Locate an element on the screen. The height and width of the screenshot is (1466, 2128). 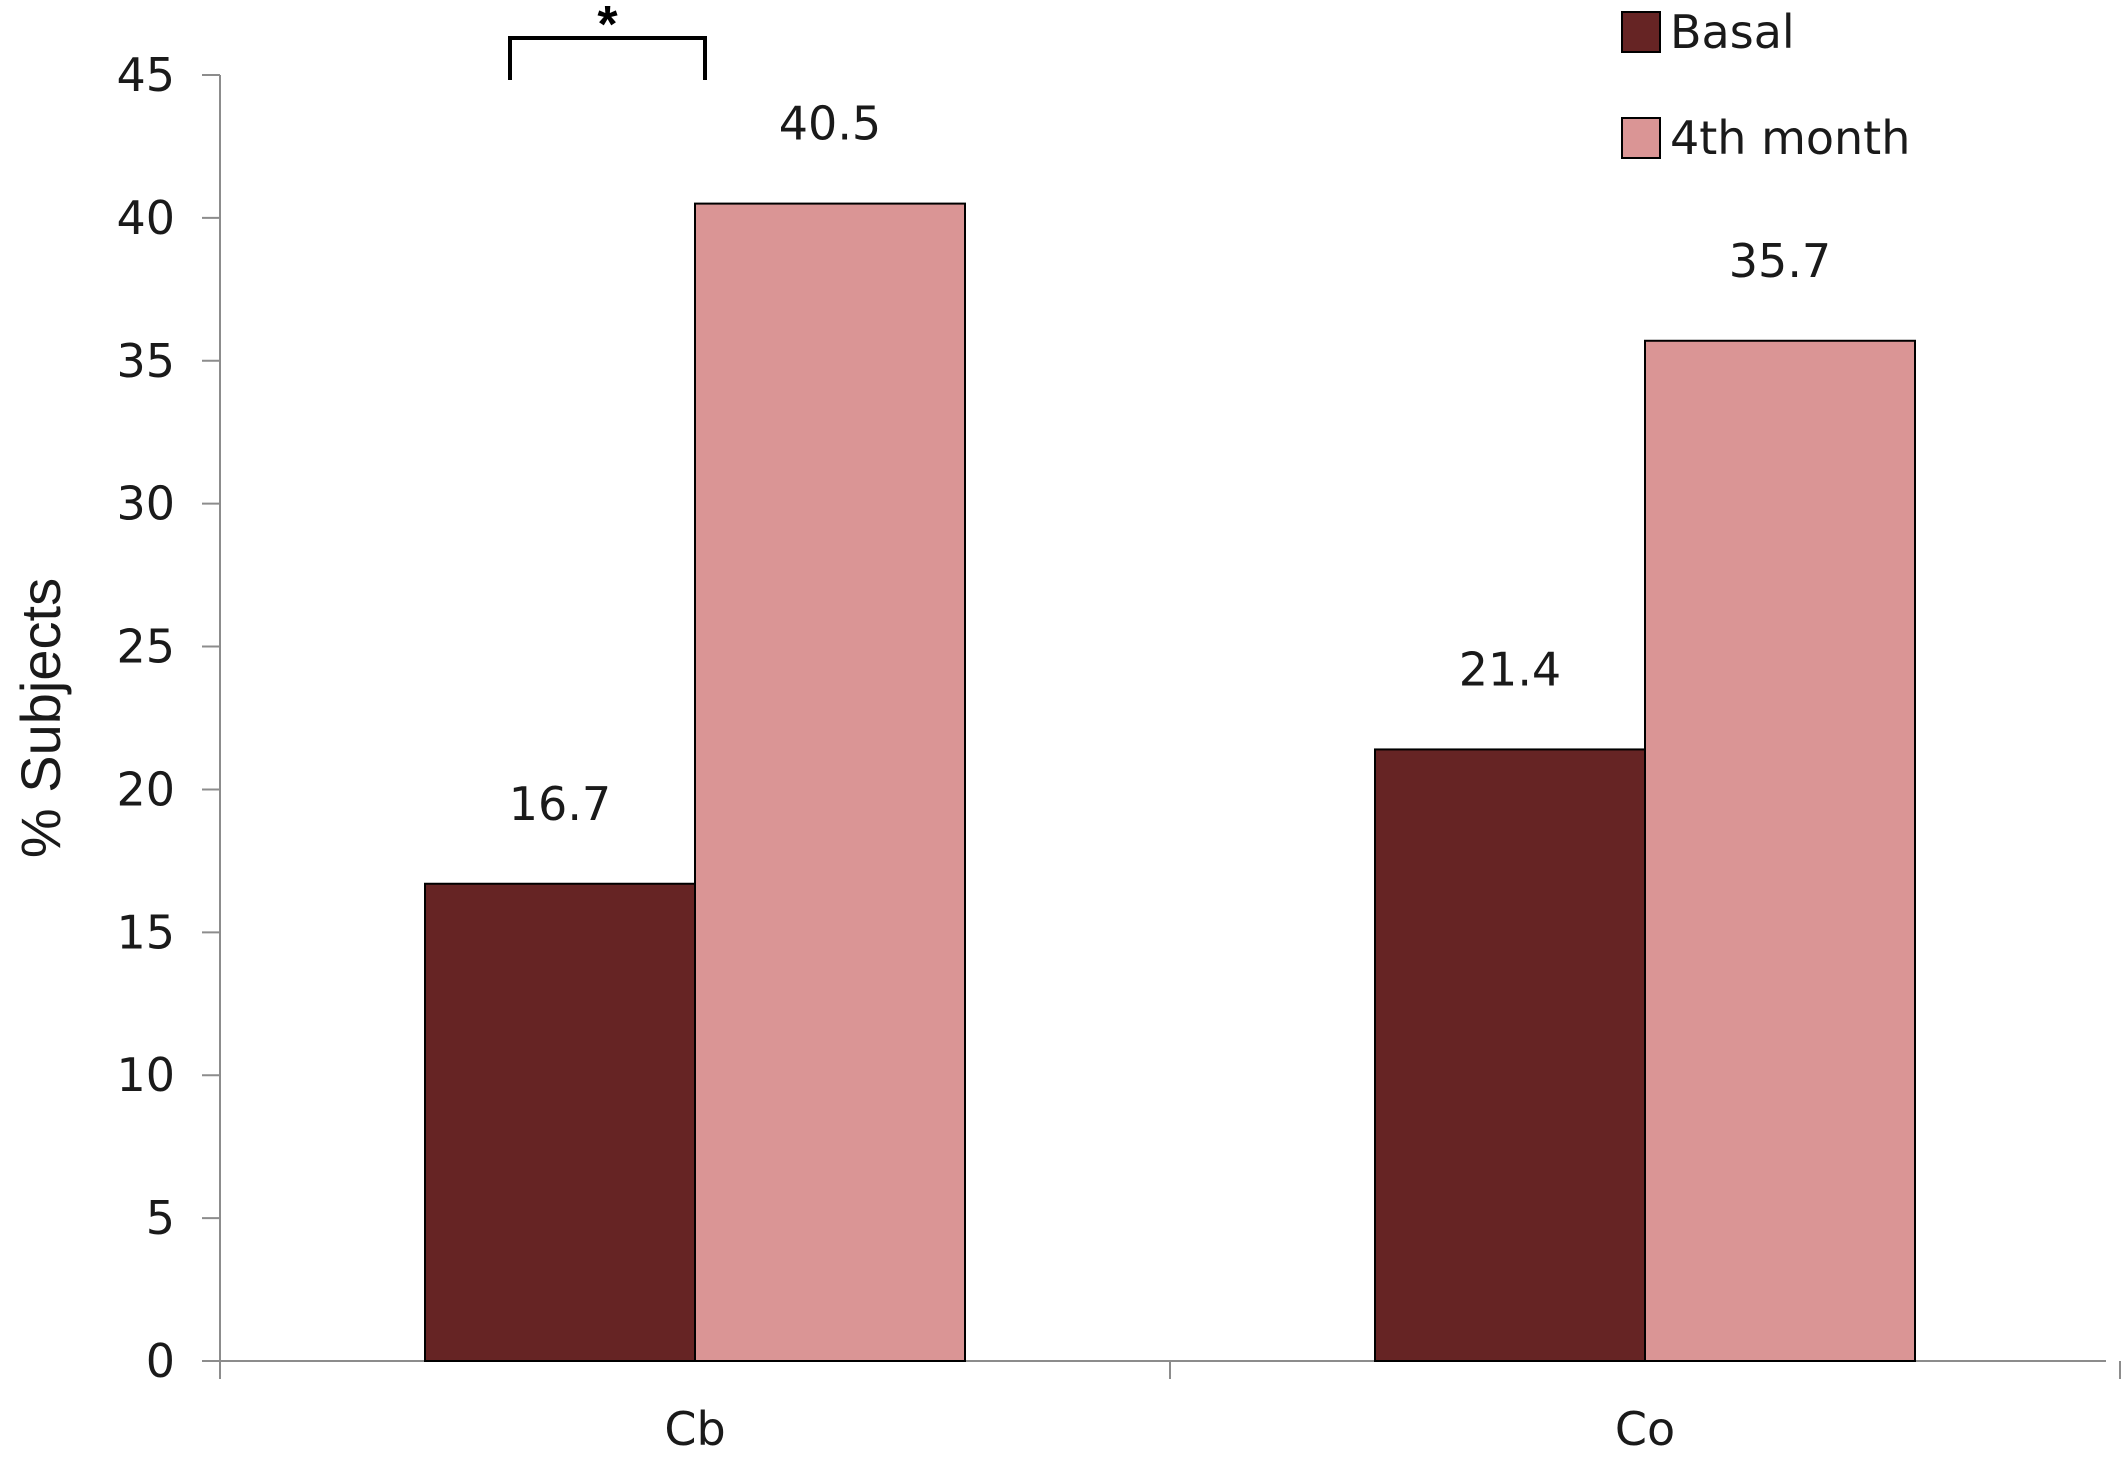
bar-cb-4th-month is located at coordinates (830, 782).